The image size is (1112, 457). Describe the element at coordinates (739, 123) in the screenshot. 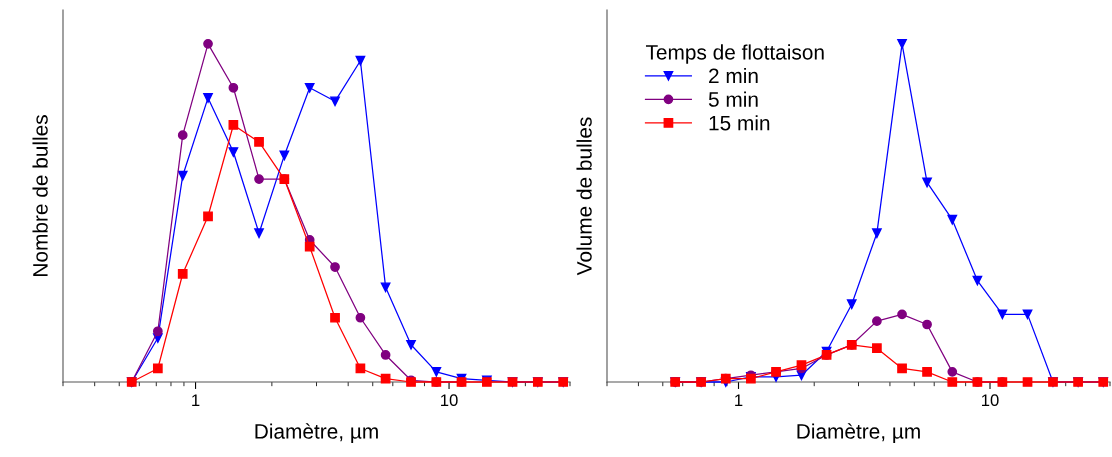

I see `legend-label: 15 min` at that location.